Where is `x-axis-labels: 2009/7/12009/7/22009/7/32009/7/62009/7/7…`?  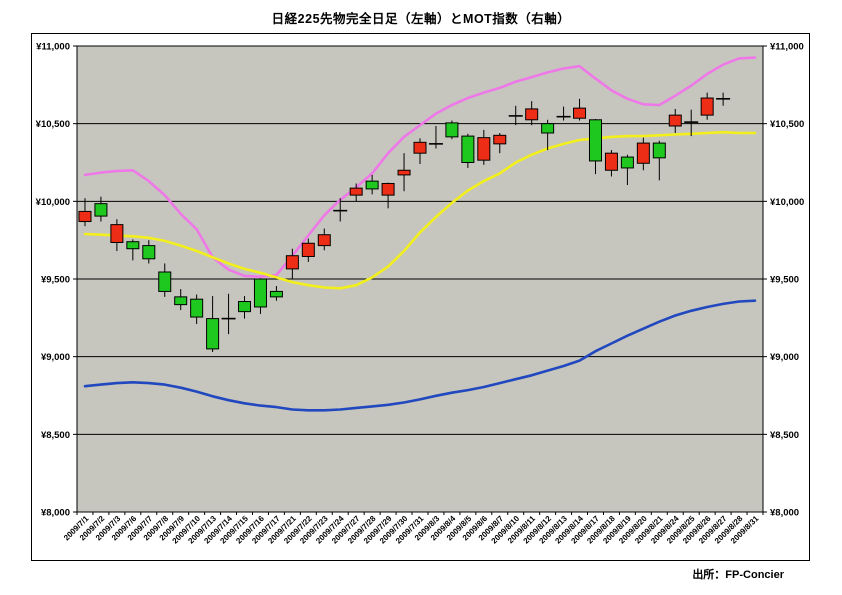
x-axis-labels: 2009/7/12009/7/22009/7/32009/7/62009/7/7… is located at coordinates (411, 530).